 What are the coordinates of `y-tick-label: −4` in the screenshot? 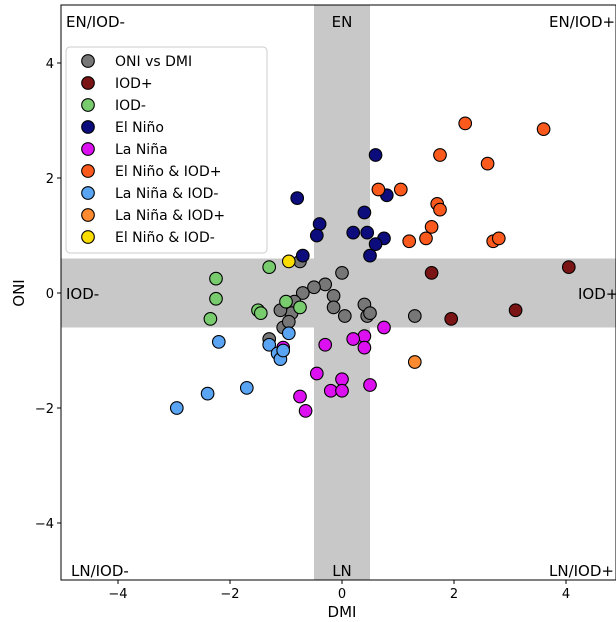 It's located at (44, 524).